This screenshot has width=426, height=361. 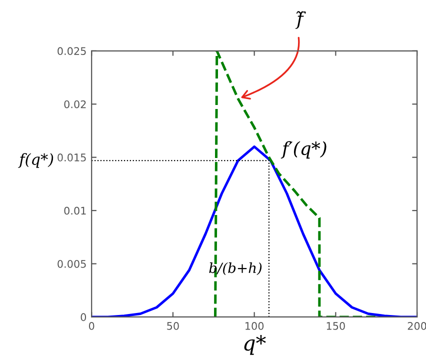 What do you see at coordinates (255, 345) in the screenshot?
I see `x-axis-title: q*` at bounding box center [255, 345].